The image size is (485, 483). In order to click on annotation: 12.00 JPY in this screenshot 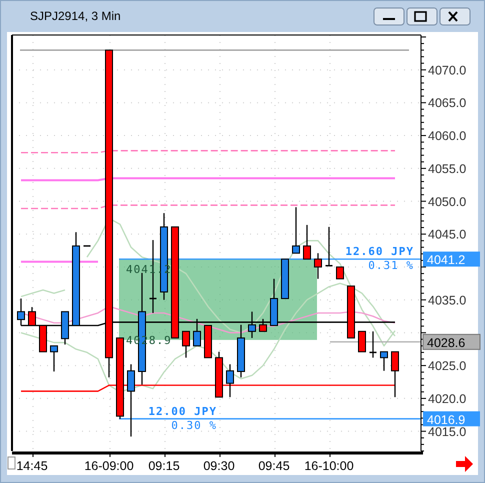, I will do `click(182, 411)`.